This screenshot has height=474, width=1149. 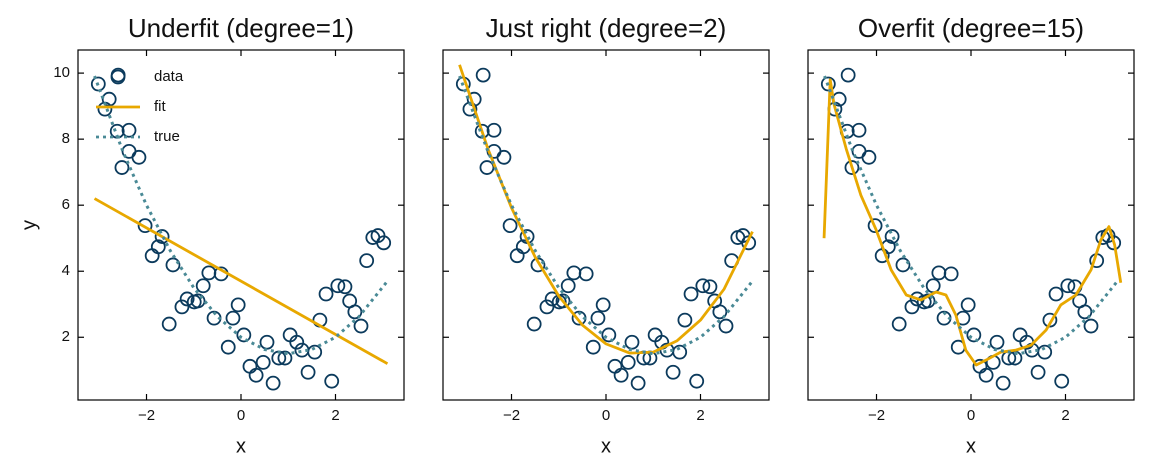 I want to click on legend-label: fit, so click(x=160, y=106).